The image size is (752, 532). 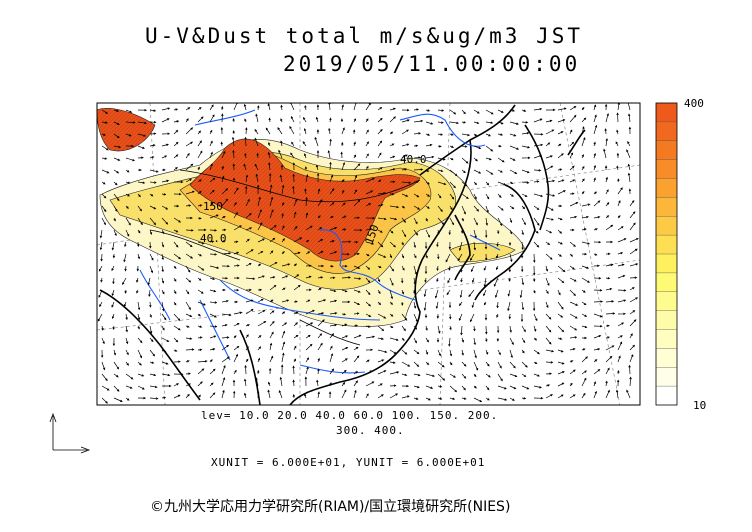 I want to click on colorbar-min-label: 10, so click(x=700, y=405).